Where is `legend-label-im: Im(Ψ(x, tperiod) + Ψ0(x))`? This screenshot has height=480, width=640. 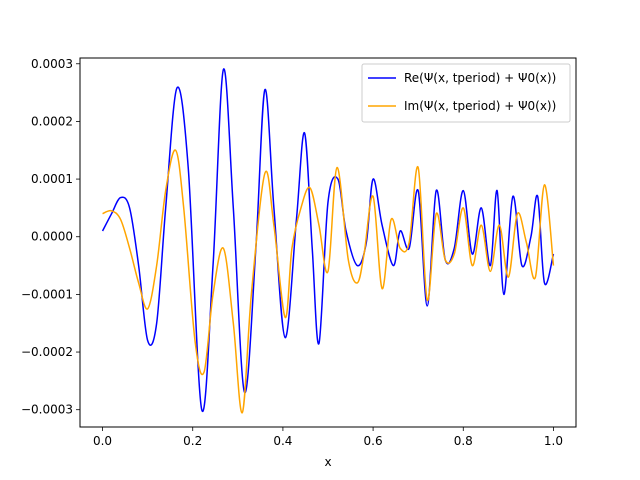
legend-label-im: Im(Ψ(x, tperiod) + Ψ0(x)) is located at coordinates (480, 106).